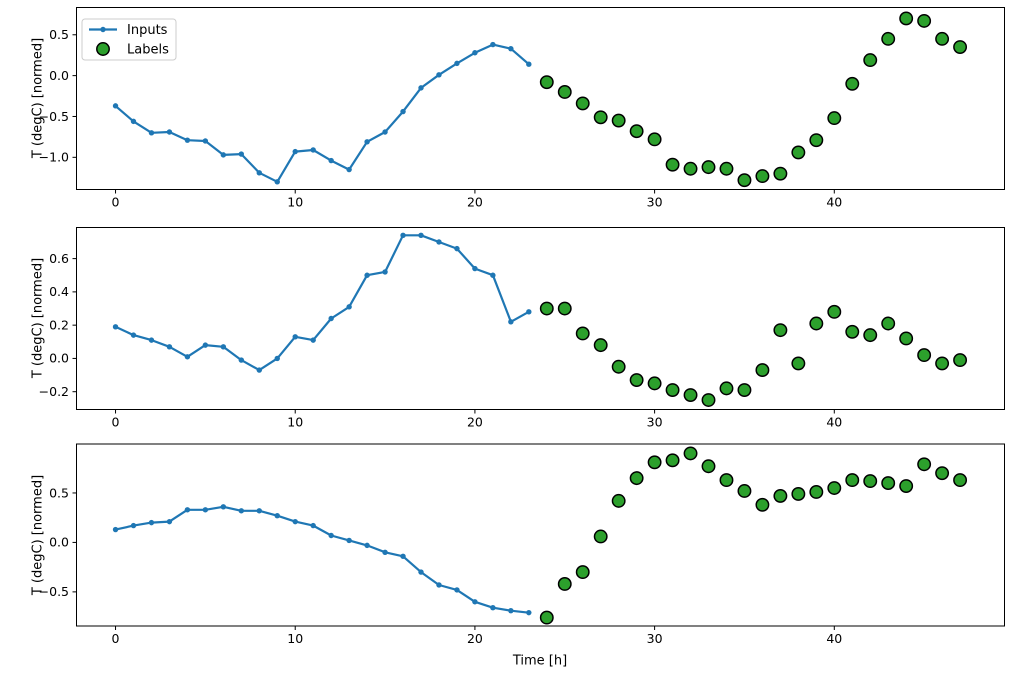 The image size is (1012, 679). What do you see at coordinates (103, 29) in the screenshot?
I see `legend-inputs-marker-sample` at bounding box center [103, 29].